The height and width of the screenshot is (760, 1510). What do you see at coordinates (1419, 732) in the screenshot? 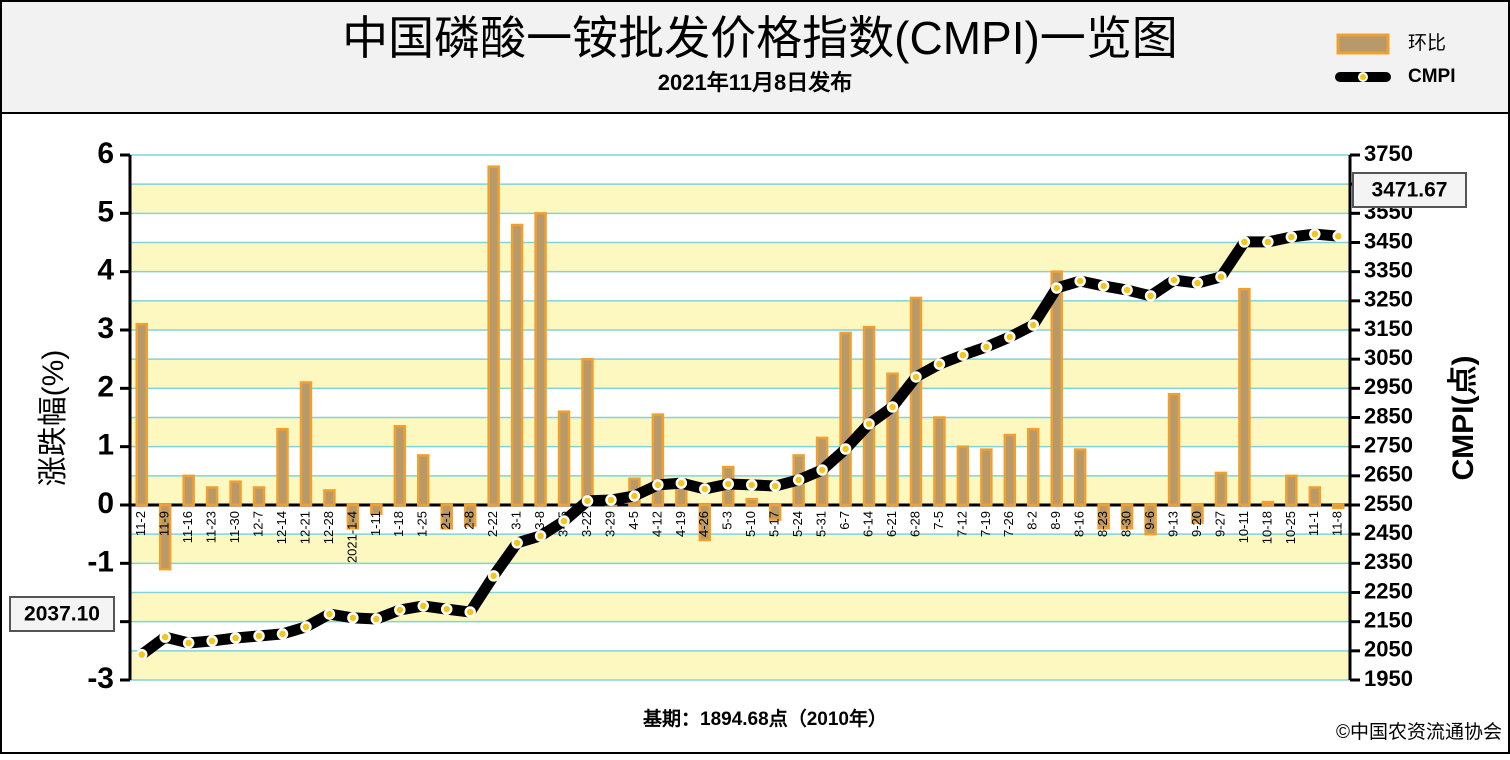
I see `source: ©中国农资流通协会` at bounding box center [1419, 732].